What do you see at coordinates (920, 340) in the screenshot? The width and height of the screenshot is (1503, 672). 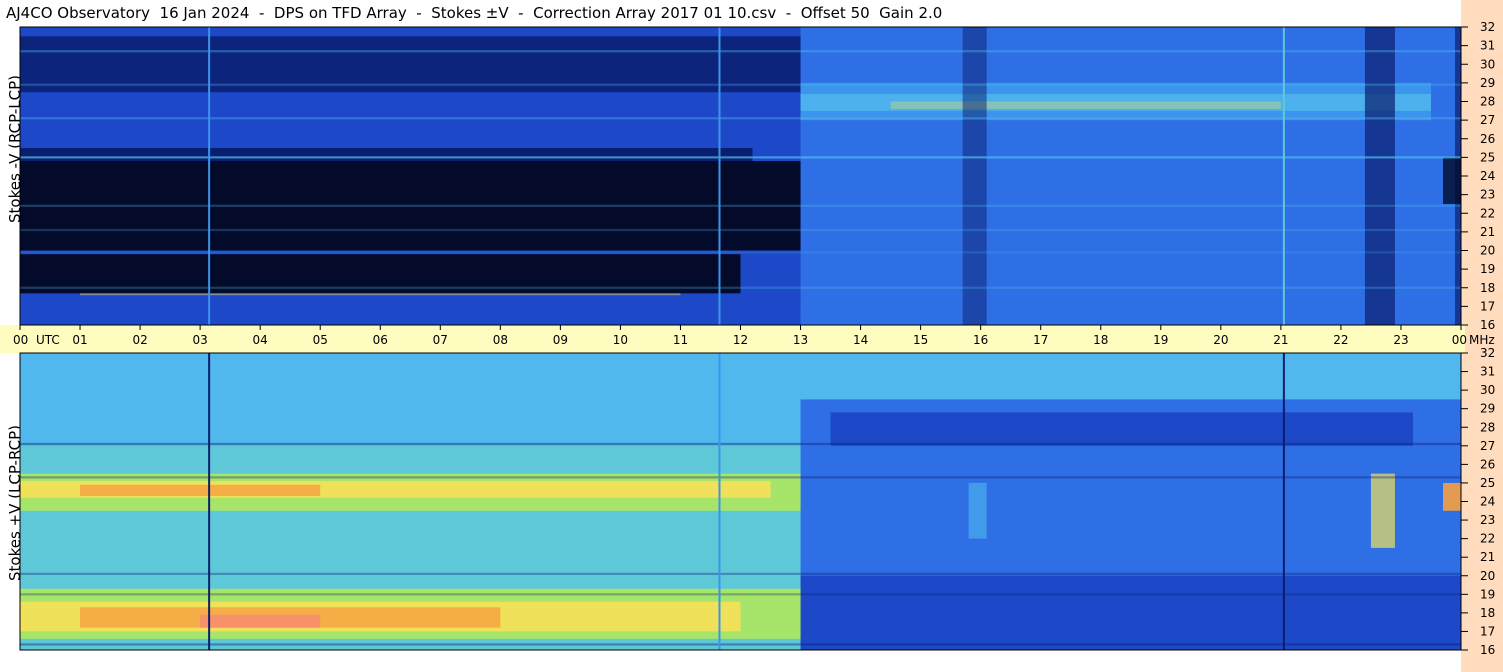 I see `time-tick-label: 15` at bounding box center [920, 340].